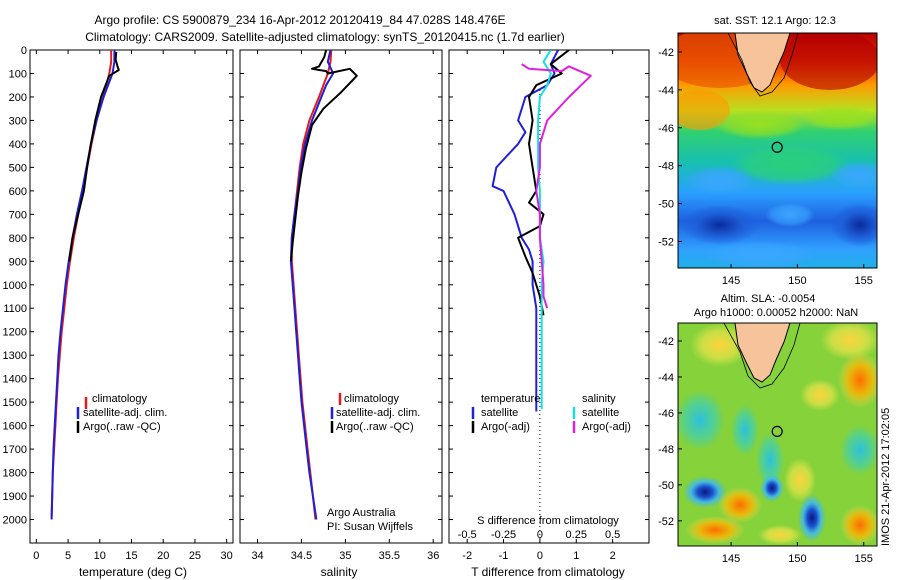  Describe the element at coordinates (370, 527) in the screenshot. I see `credit-line-2: PI: Susan Wijffels` at that location.